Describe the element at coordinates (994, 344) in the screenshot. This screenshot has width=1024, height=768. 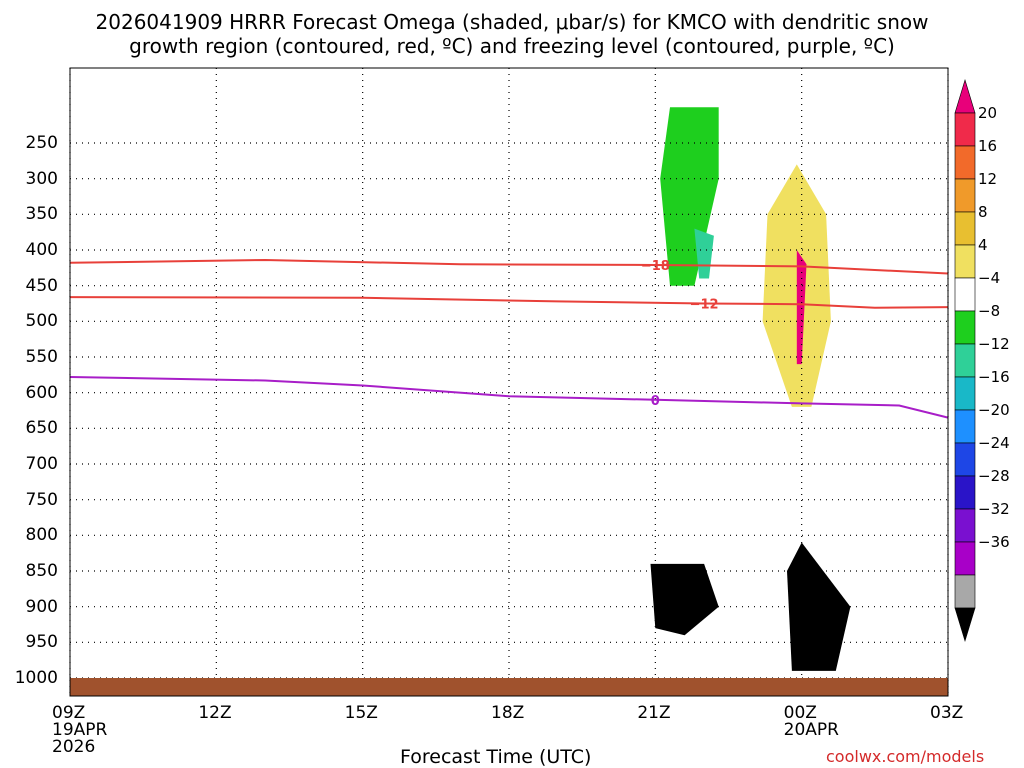
I see `colorbar-label: −12` at that location.